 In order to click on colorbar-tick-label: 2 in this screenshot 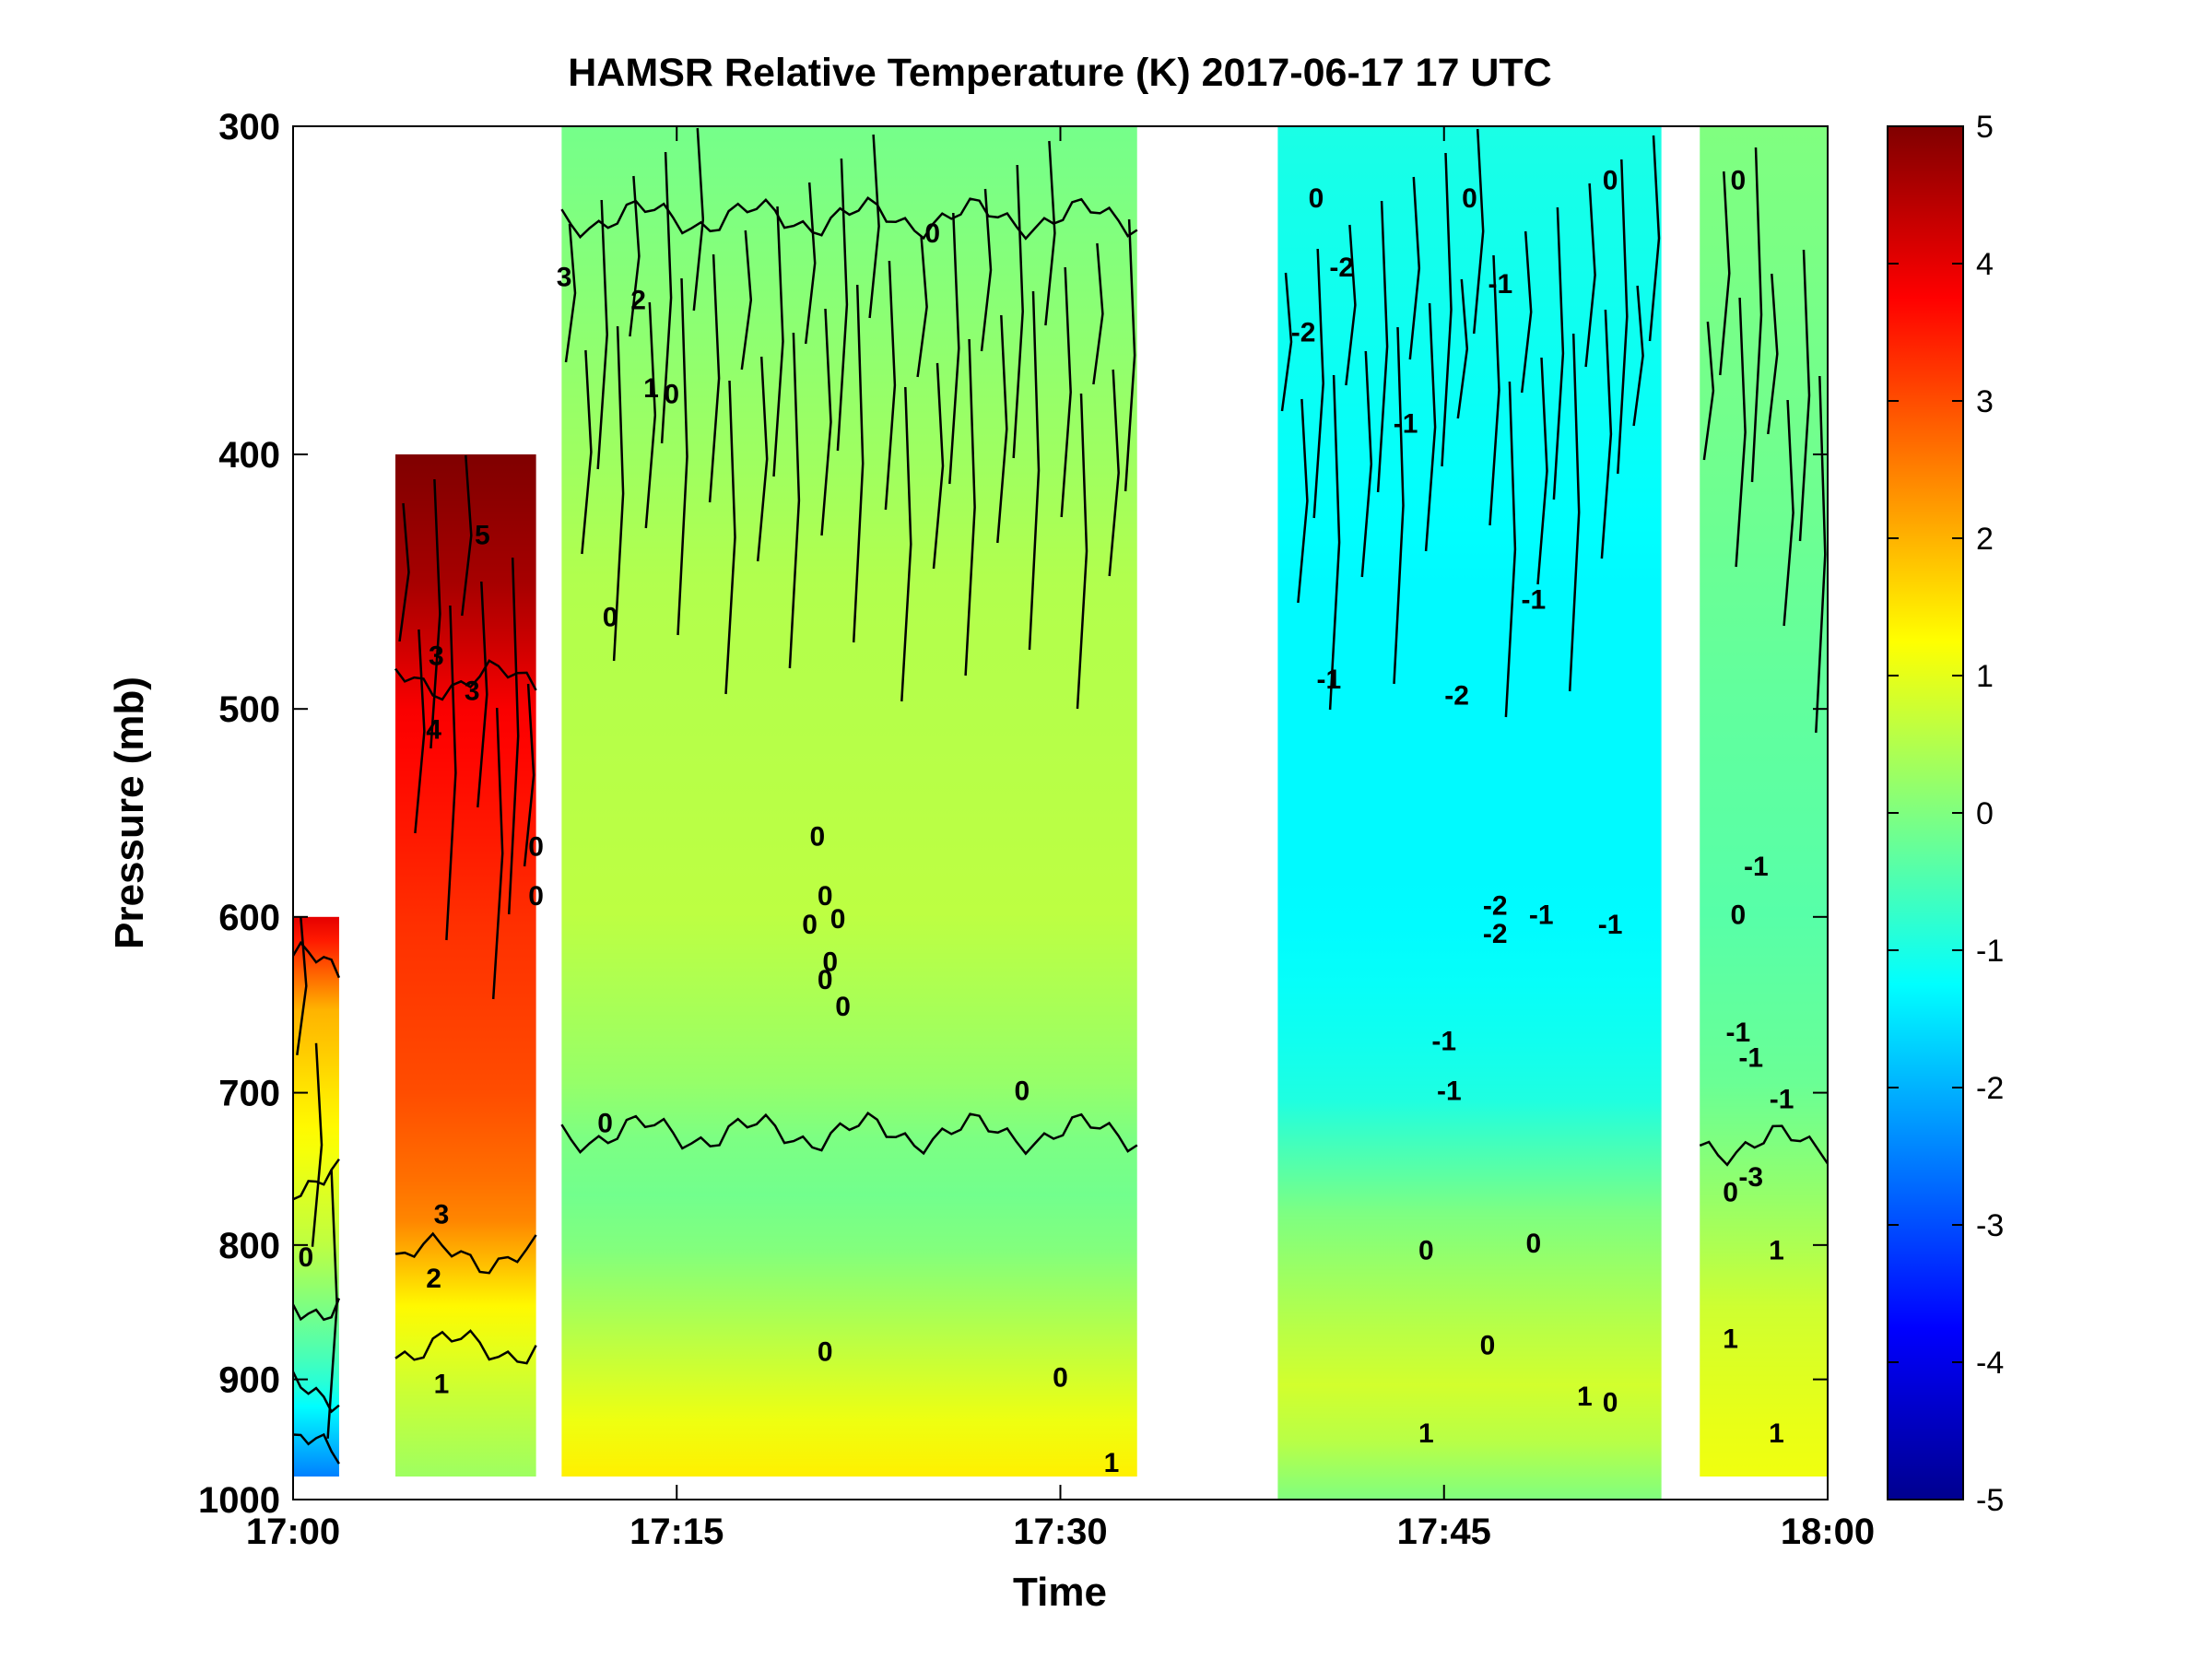, I will do `click(1985, 539)`.